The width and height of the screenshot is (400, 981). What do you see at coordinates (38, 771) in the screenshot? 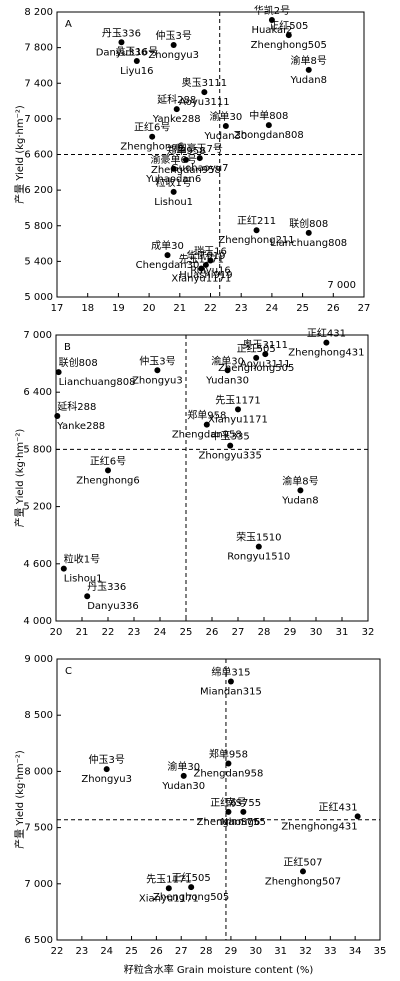
I see `y-tick-label: 8 000` at bounding box center [38, 771].